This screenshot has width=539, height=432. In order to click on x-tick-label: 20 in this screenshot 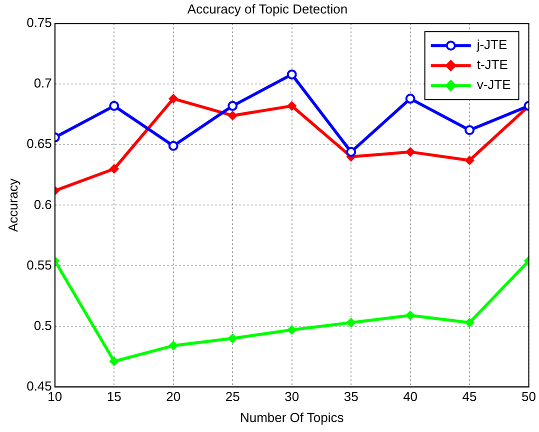, I will do `click(173, 396)`.